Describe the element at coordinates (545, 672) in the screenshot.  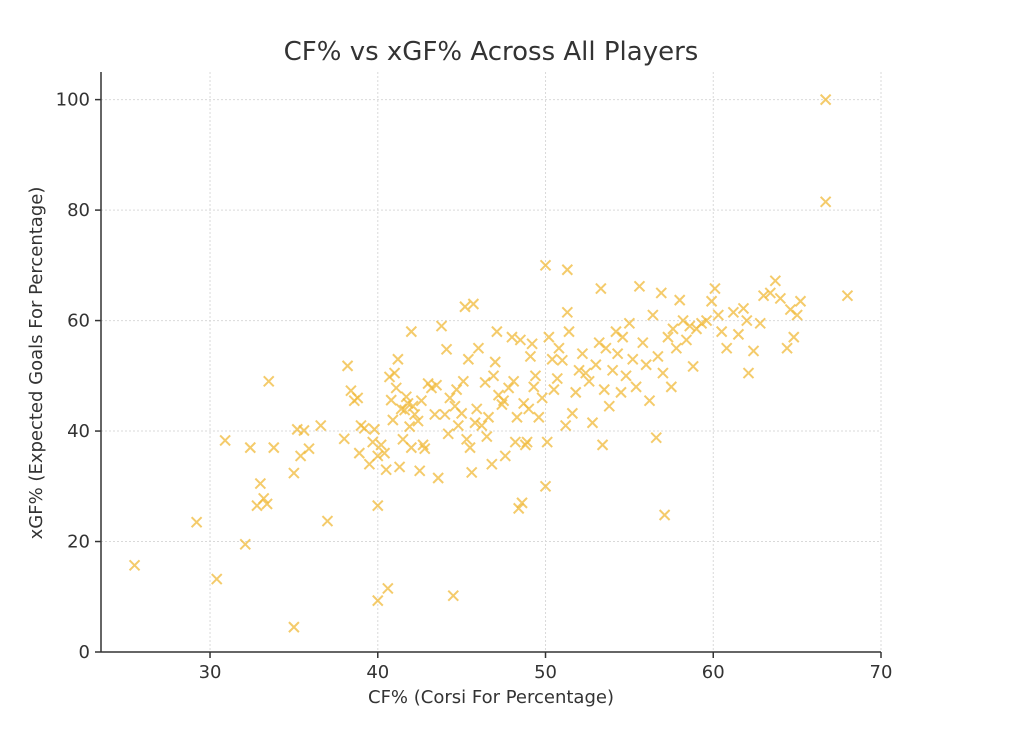
I see `x-tick-label: 50` at that location.